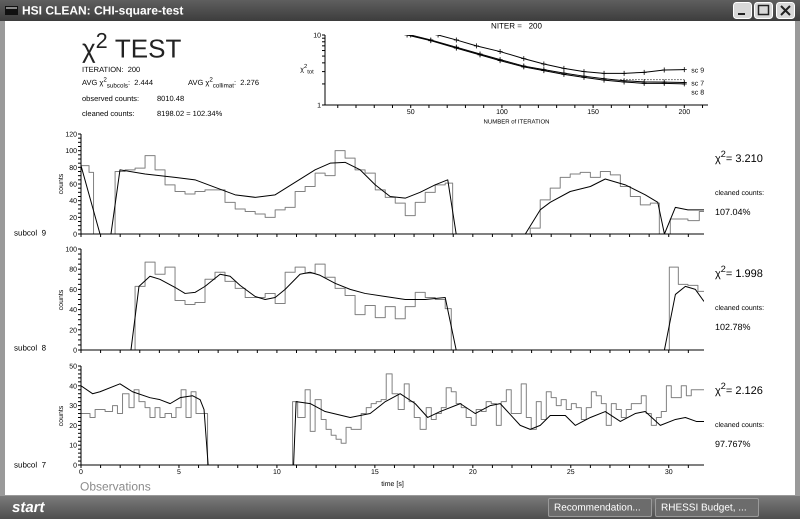 The height and width of the screenshot is (519, 800). I want to click on text: χ$^{2}$= 2.126, so click(739, 389).